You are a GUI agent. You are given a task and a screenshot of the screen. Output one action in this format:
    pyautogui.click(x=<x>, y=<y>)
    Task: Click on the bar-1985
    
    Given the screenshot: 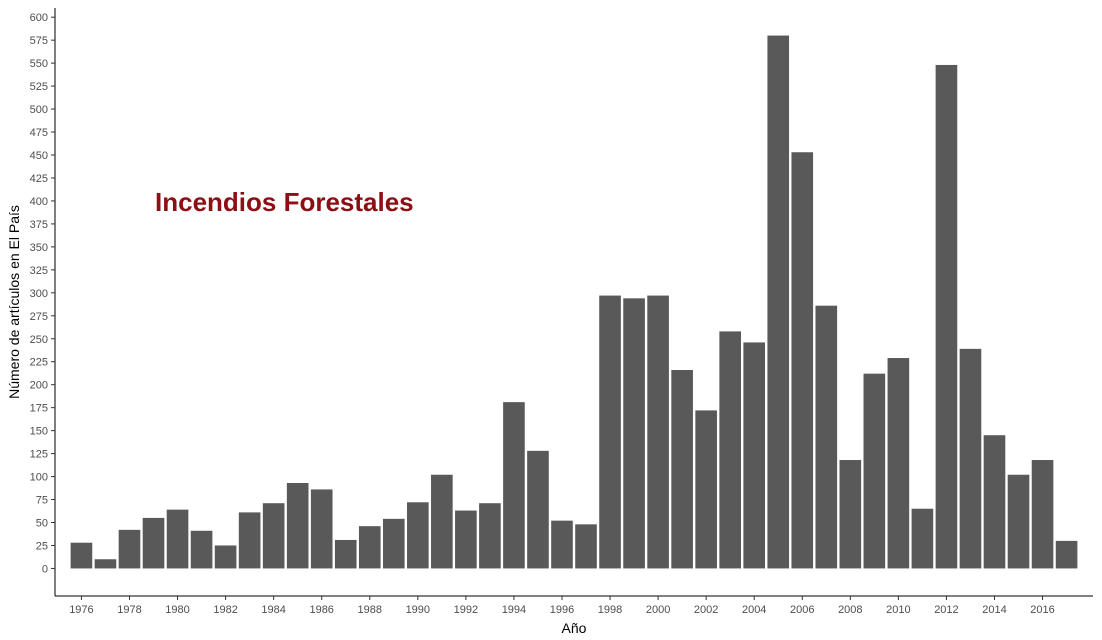 What is the action you would take?
    pyautogui.click(x=297, y=525)
    